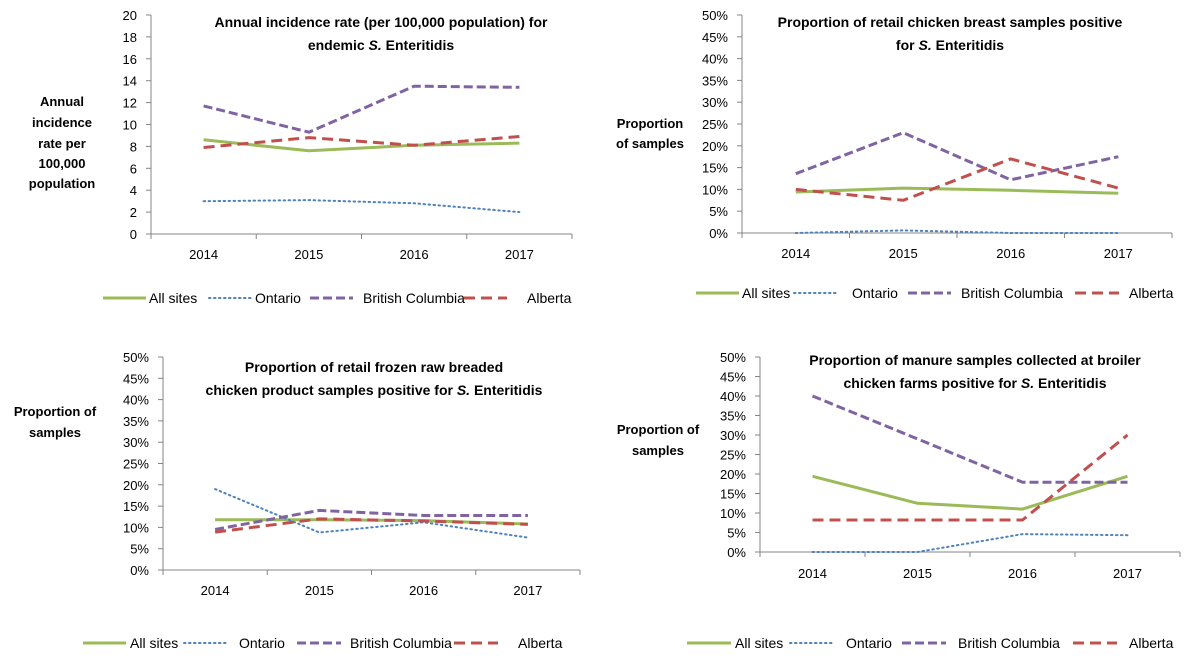  I want to click on y-tick-label: 20, so click(130, 15).